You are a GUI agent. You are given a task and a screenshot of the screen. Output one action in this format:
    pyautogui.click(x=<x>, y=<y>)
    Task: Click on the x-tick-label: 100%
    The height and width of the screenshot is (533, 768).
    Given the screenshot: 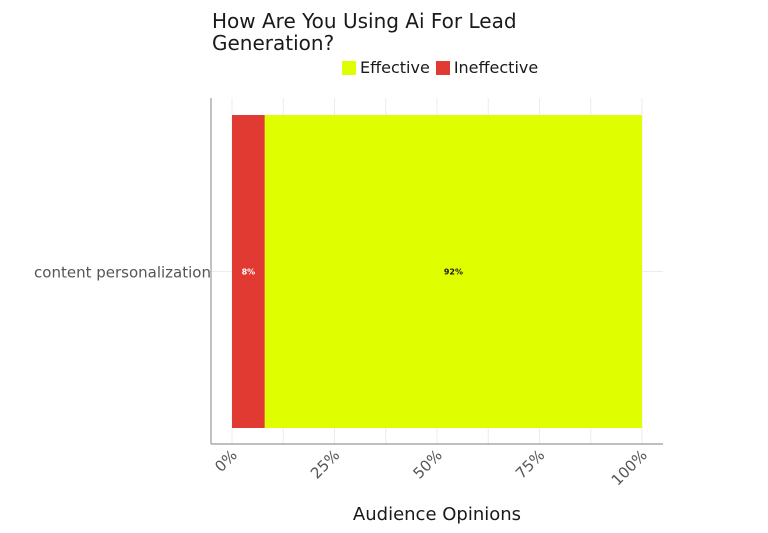 What is the action you would take?
    pyautogui.click(x=629, y=467)
    